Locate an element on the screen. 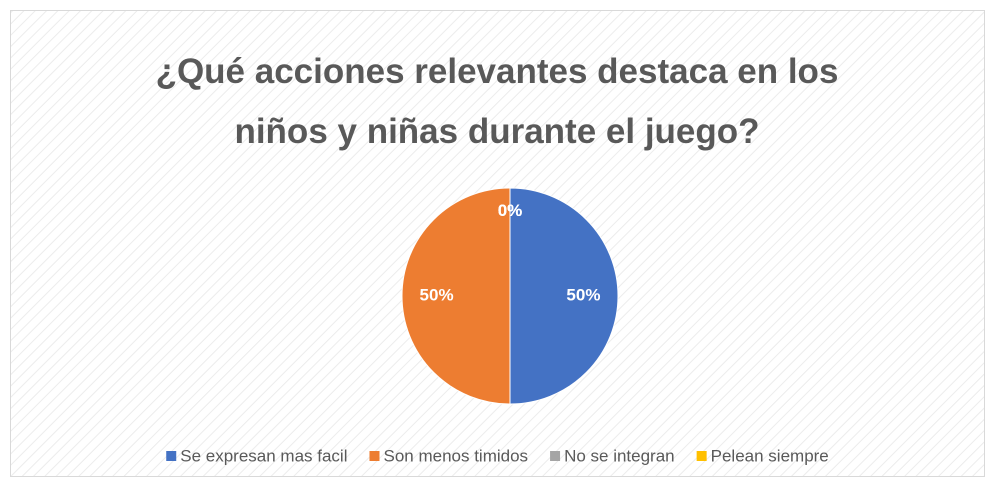 The width and height of the screenshot is (995, 487). legend-label: Pelean siempre is located at coordinates (770, 455).